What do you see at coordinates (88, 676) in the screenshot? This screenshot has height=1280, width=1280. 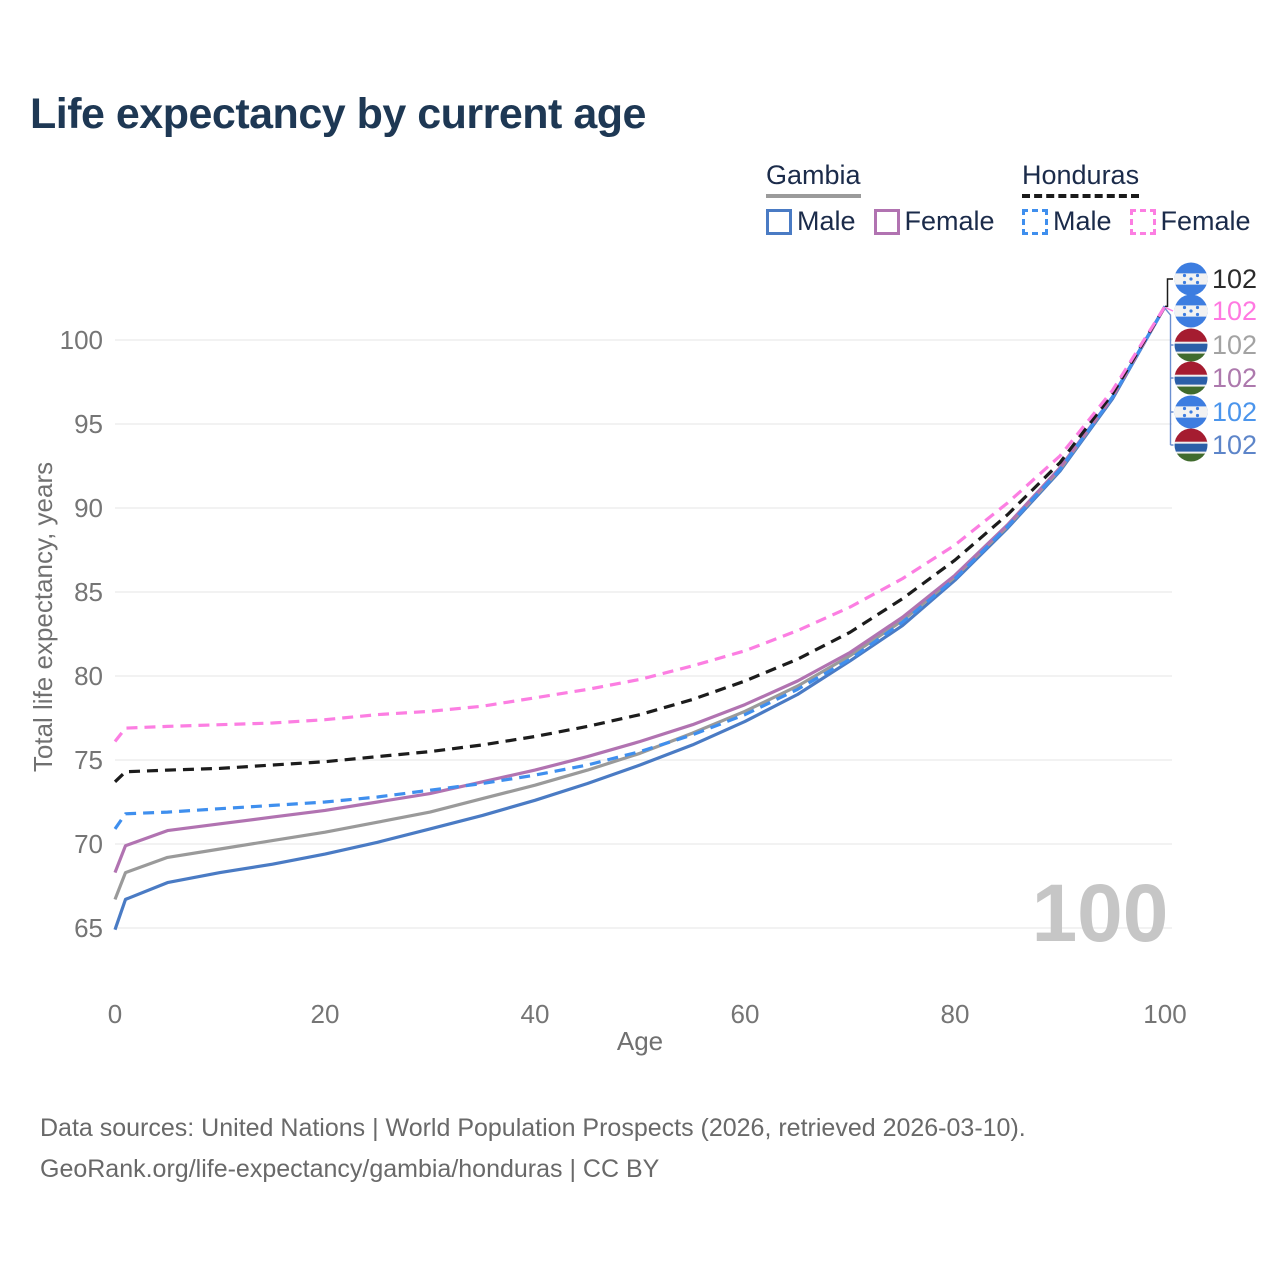 I see `y-tick-label: 80` at bounding box center [88, 676].